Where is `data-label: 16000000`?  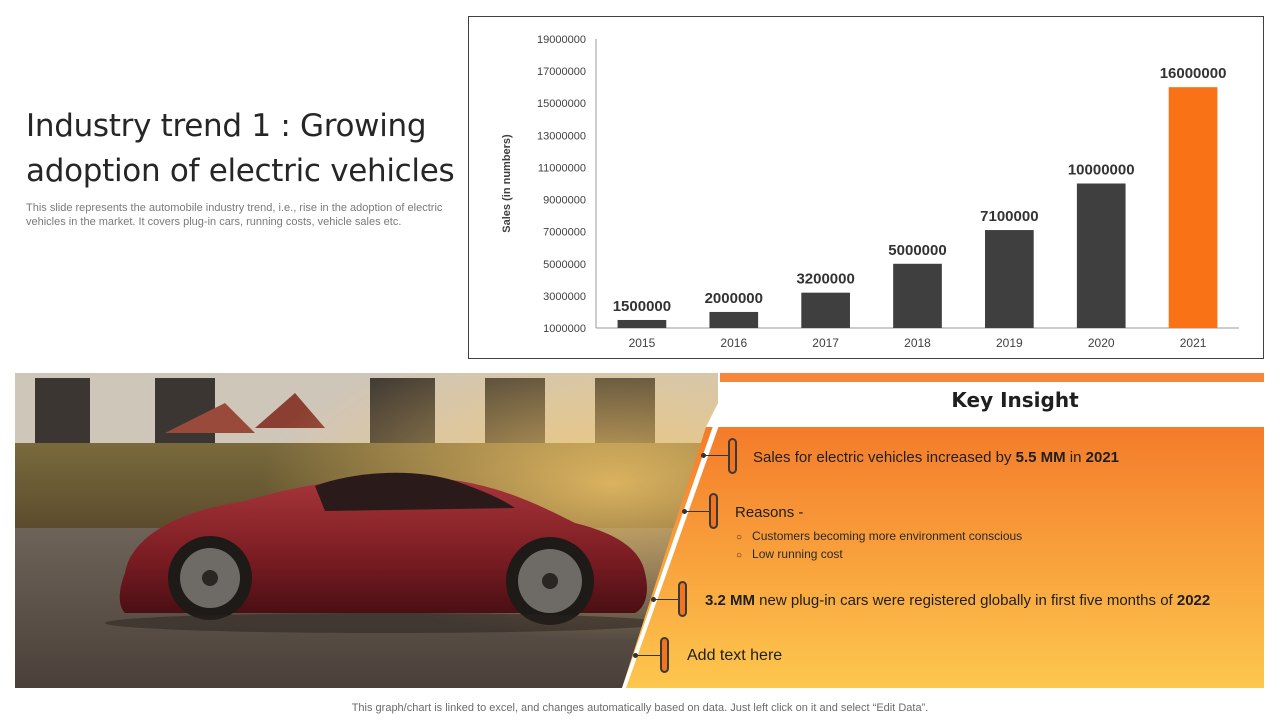 data-label: 16000000 is located at coordinates (1193, 73).